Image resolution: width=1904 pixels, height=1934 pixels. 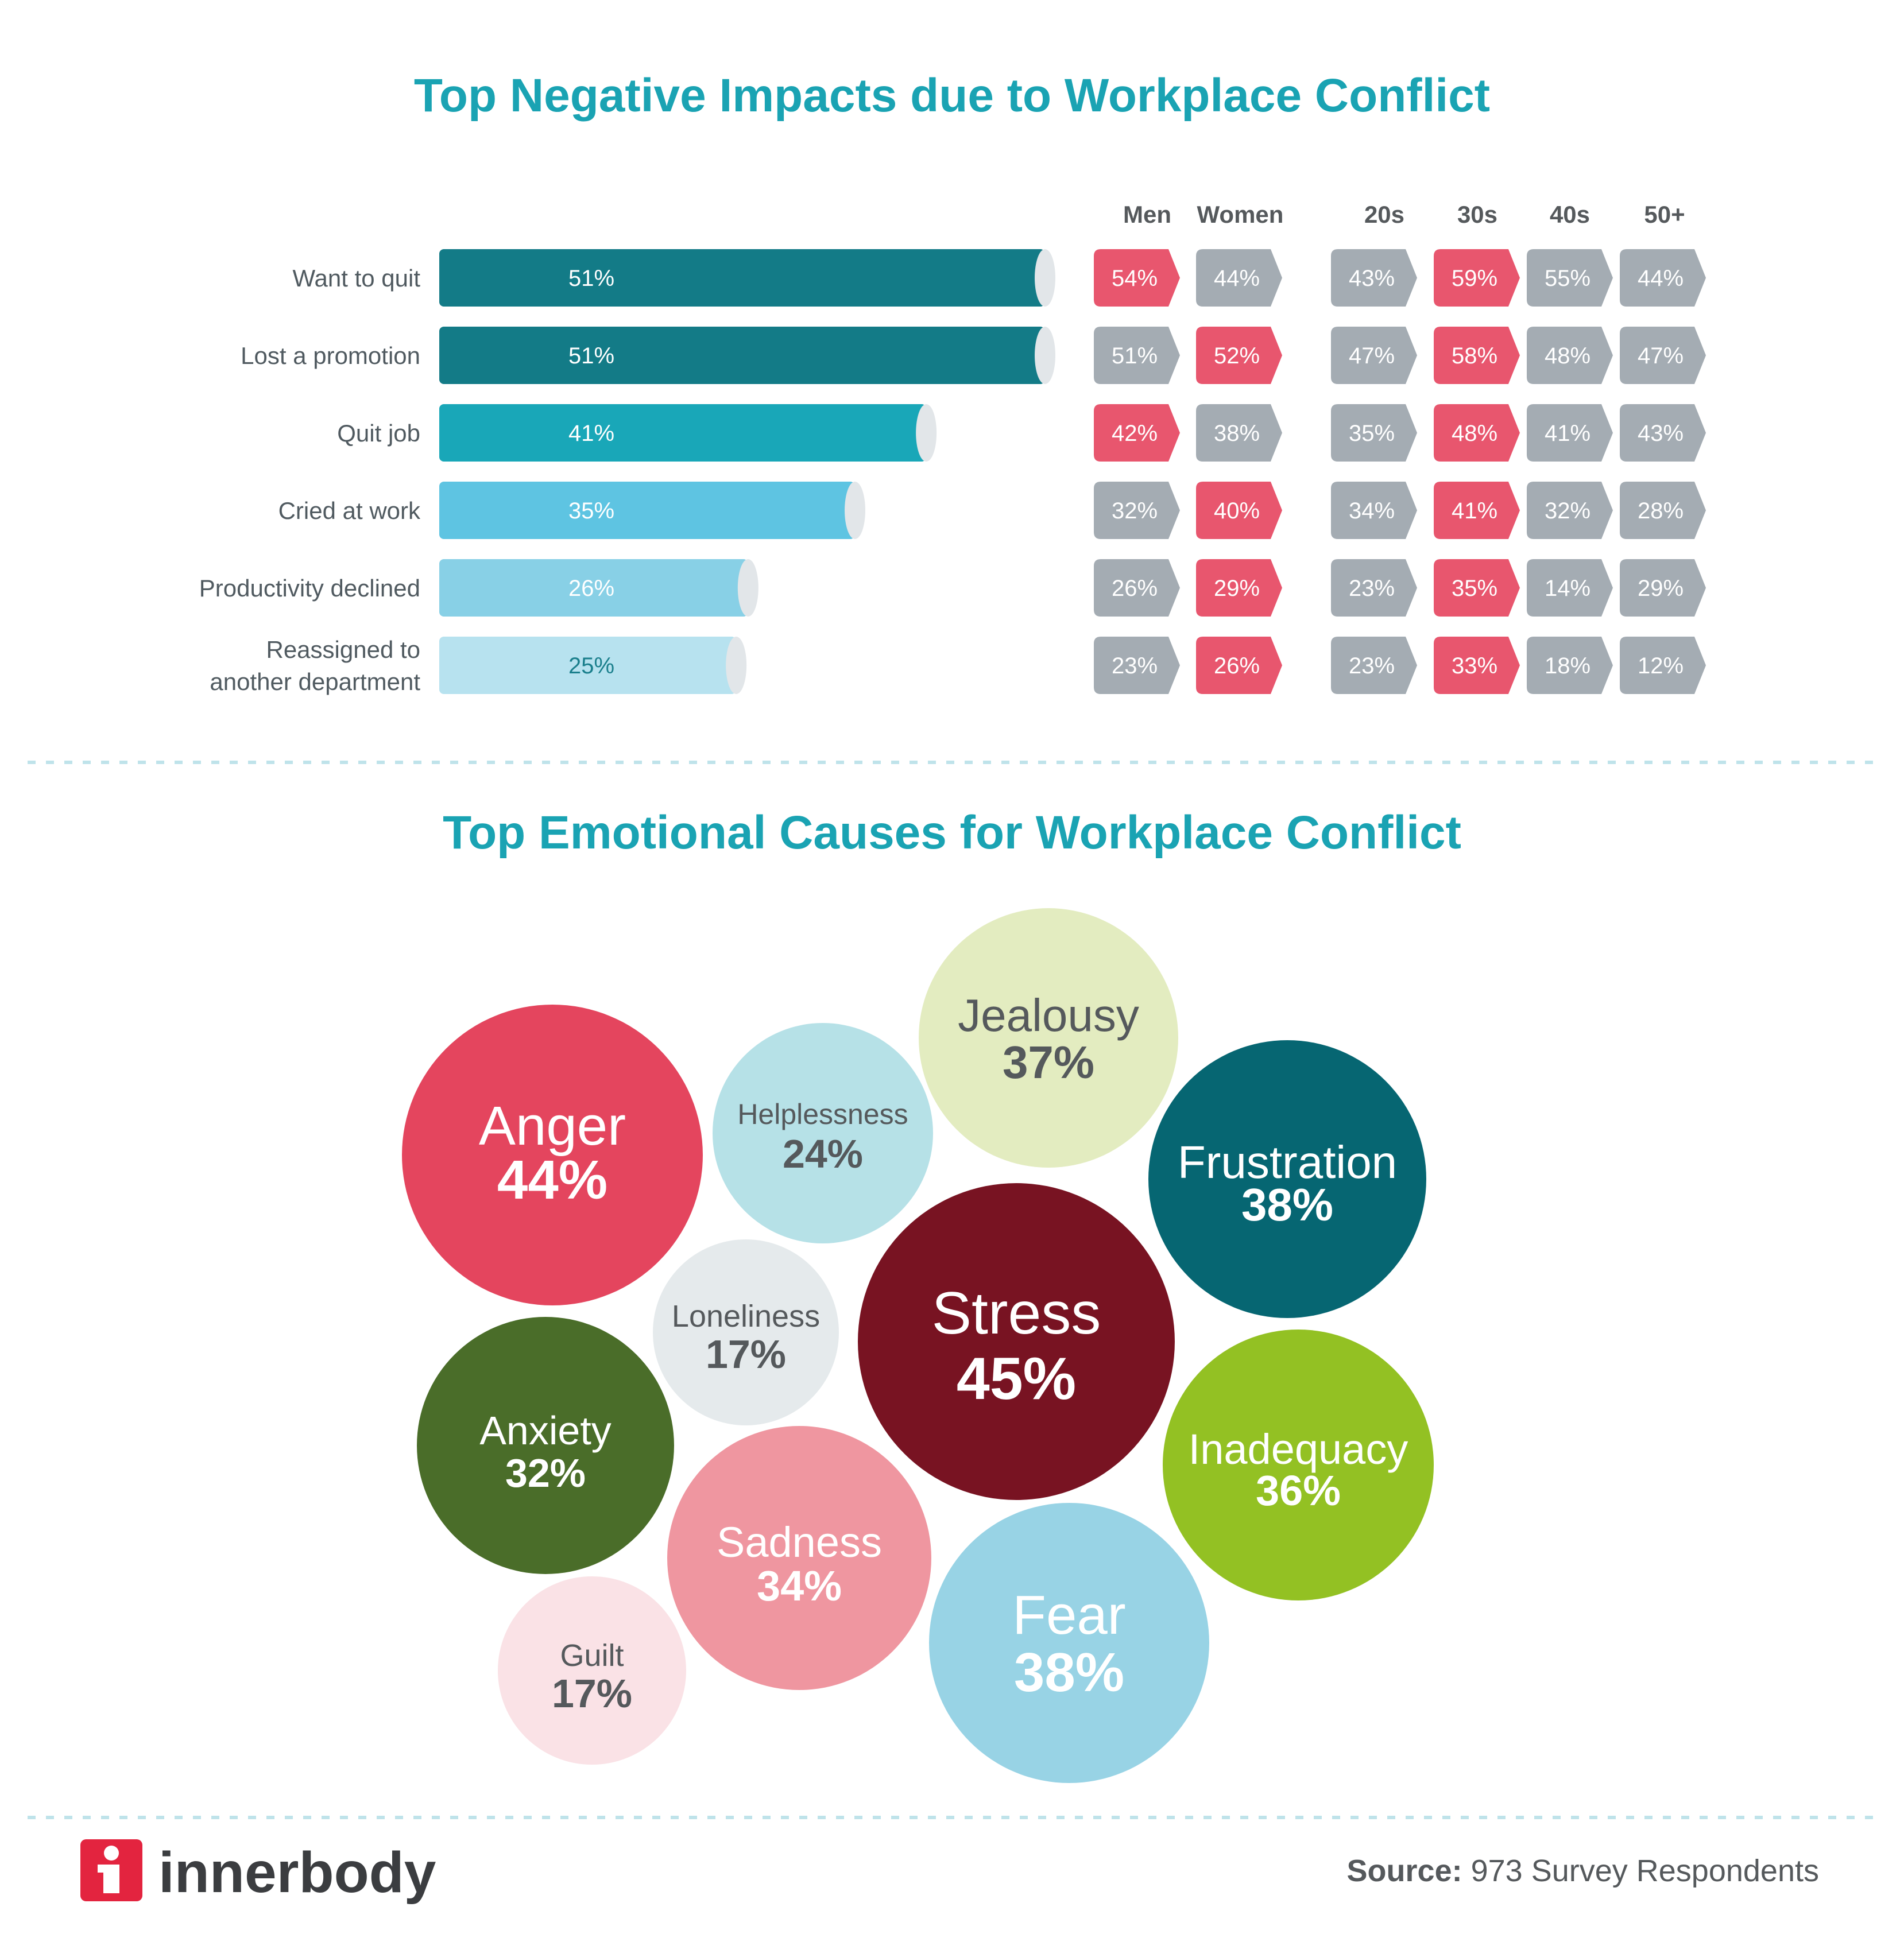 What do you see at coordinates (545, 1430) in the screenshot?
I see `bubble-label: Anxiety` at bounding box center [545, 1430].